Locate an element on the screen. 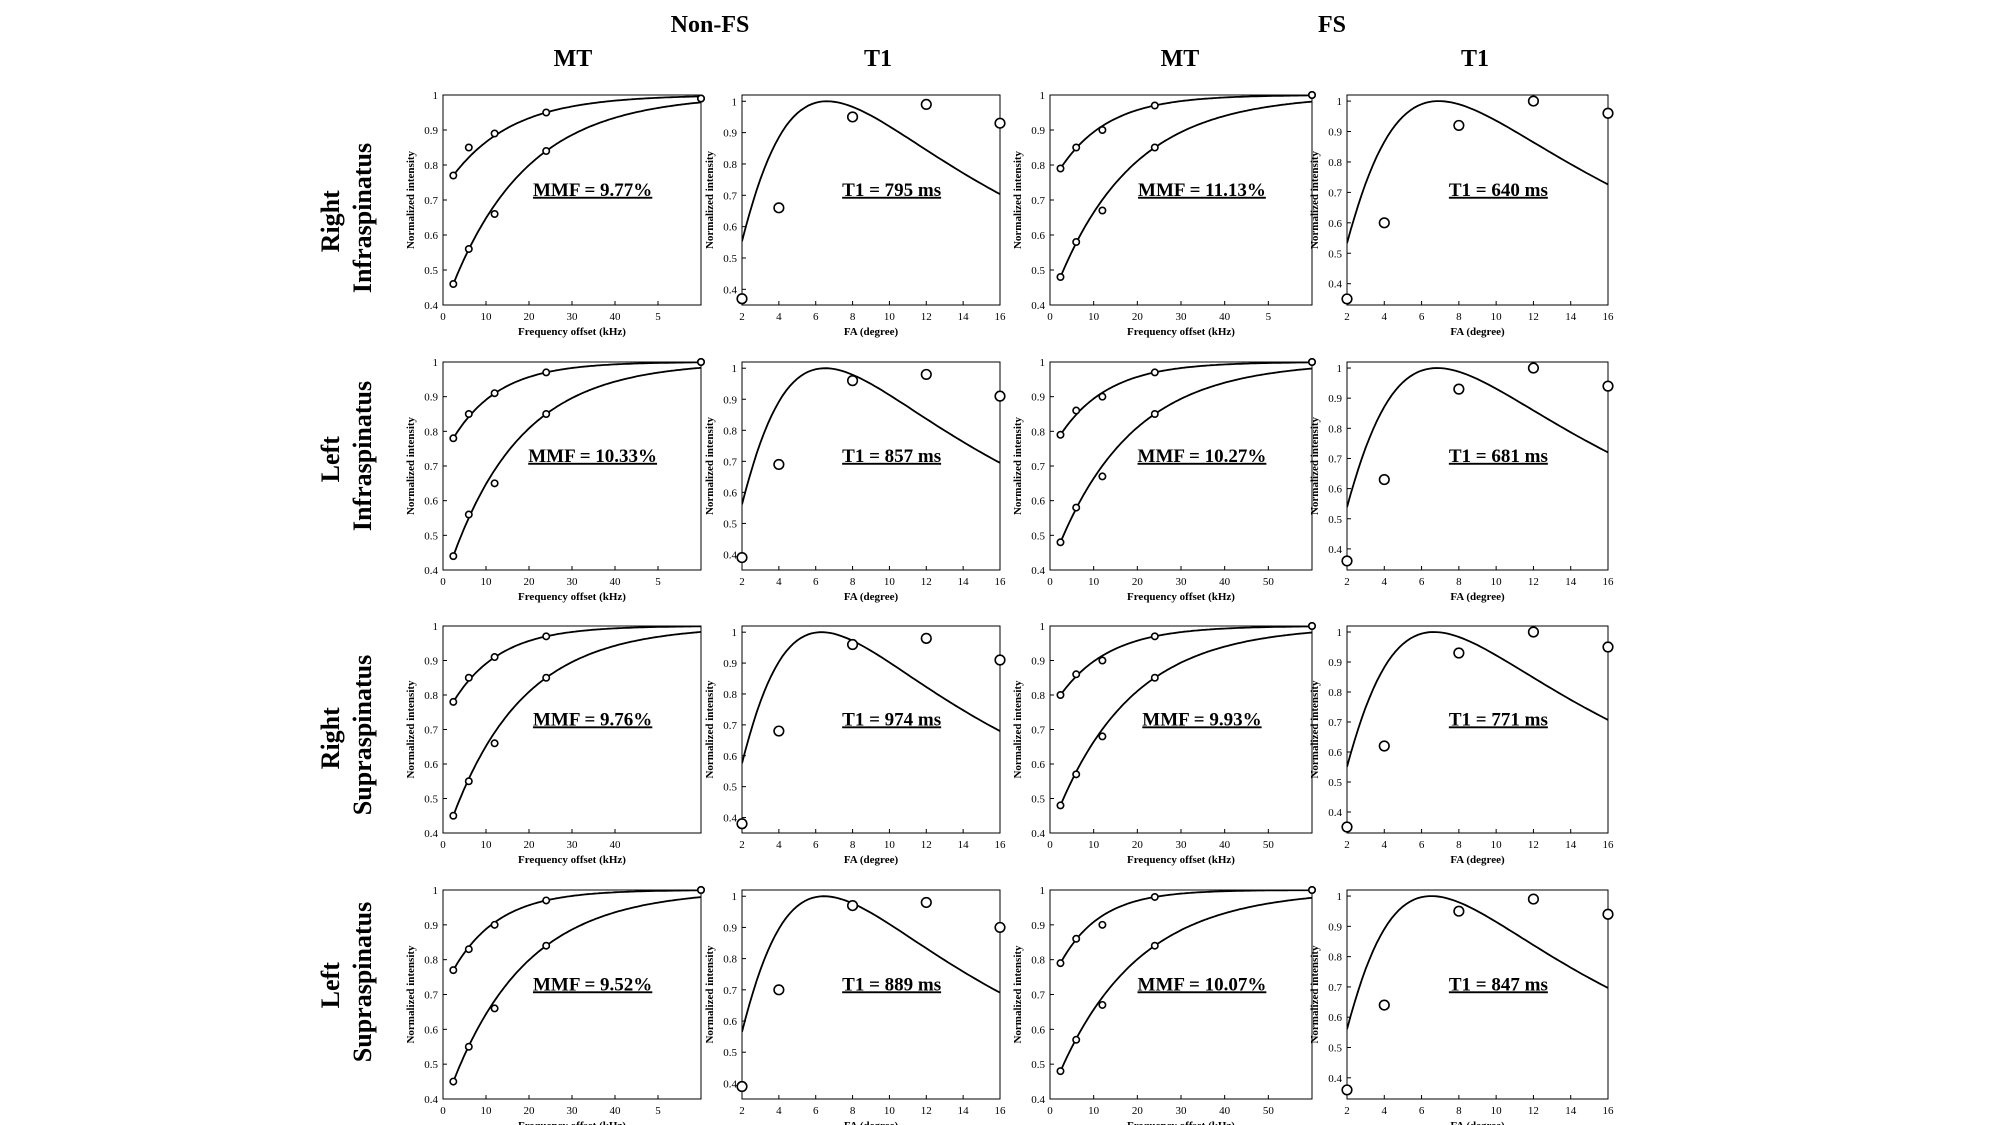  annotation-label: MMF = 10.33% is located at coordinates (592, 456).